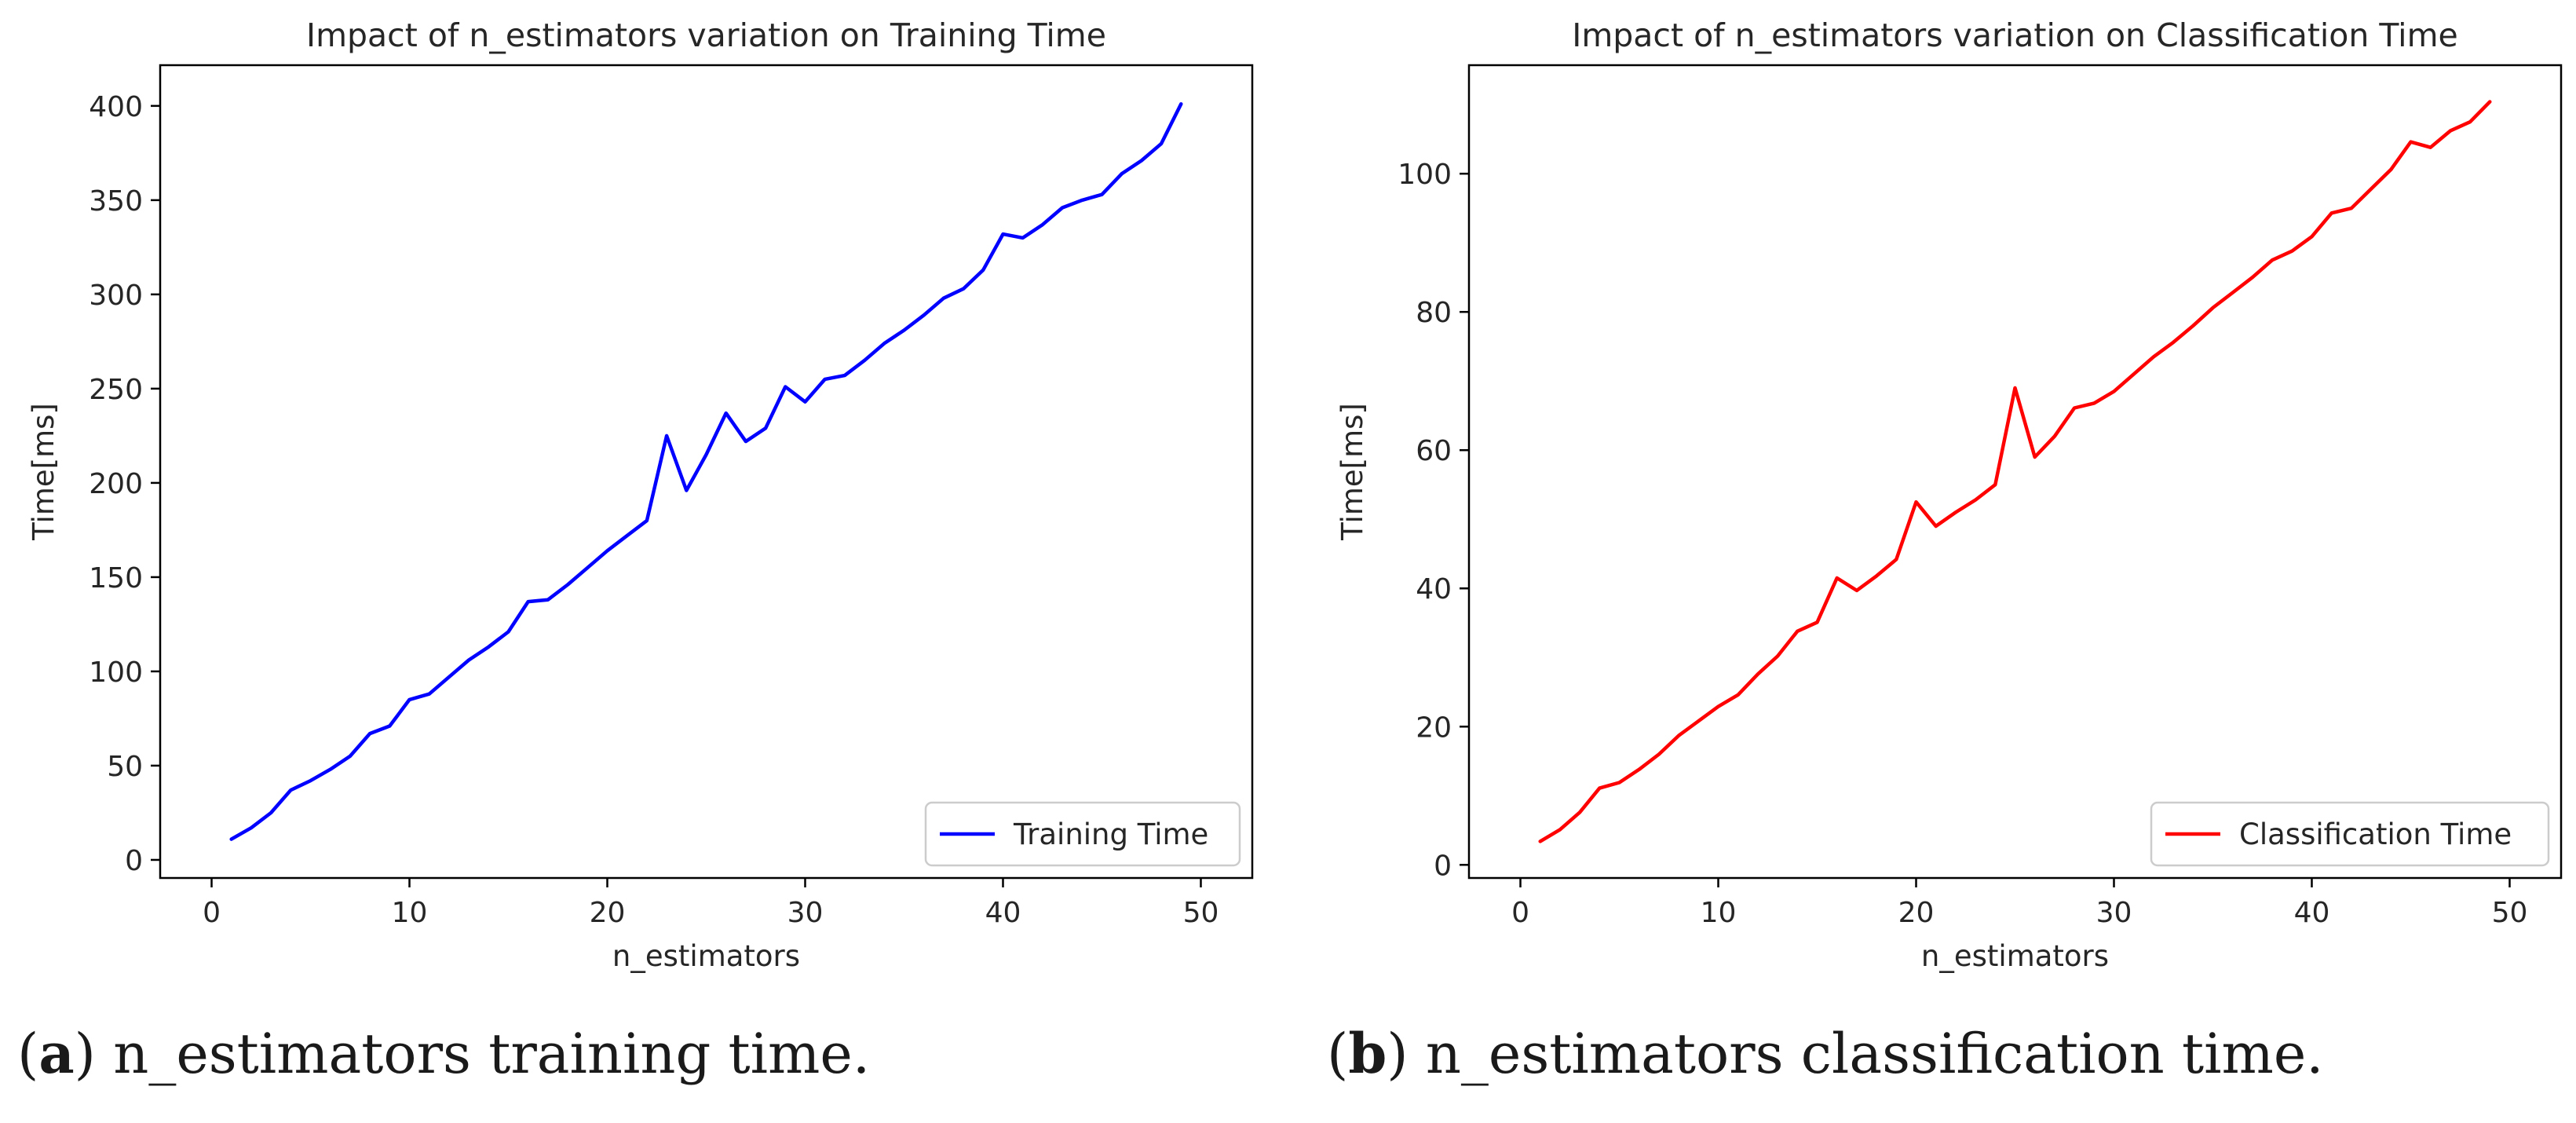 The width and height of the screenshot is (2576, 1123). What do you see at coordinates (1110, 834) in the screenshot?
I see `legend-label: Training Time` at bounding box center [1110, 834].